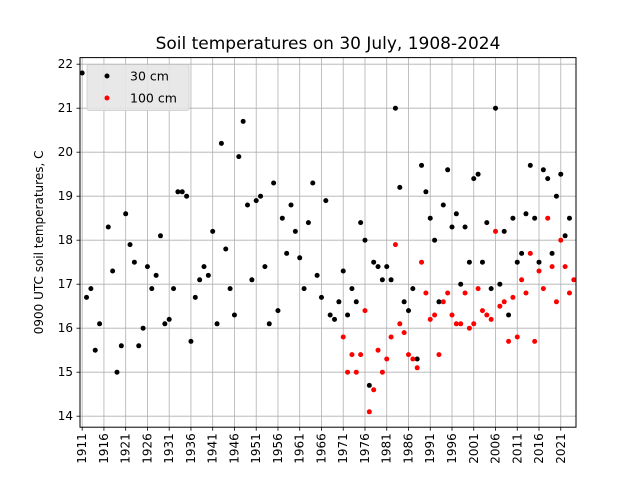 Image resolution: width=640 pixels, height=480 pixels. What do you see at coordinates (107, 98) in the screenshot?
I see `legend-marker-100cm` at bounding box center [107, 98].